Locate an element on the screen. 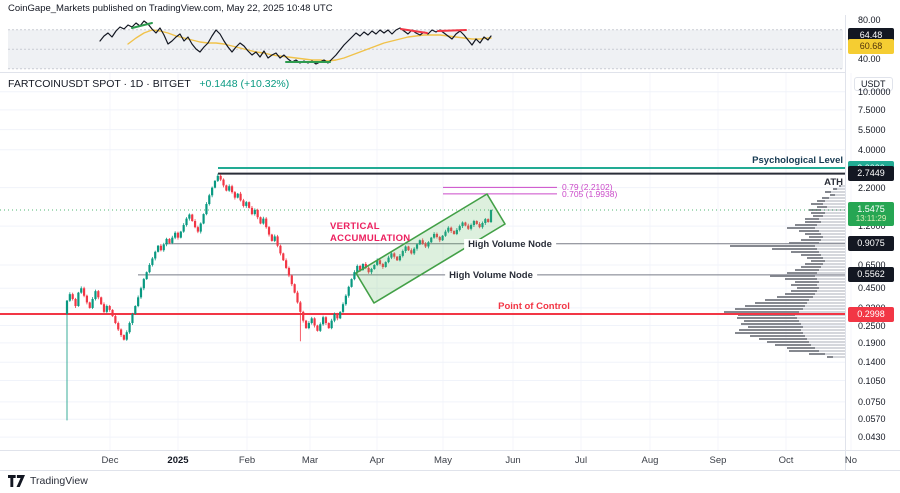 The width and height of the screenshot is (900, 493). pane-separator is located at coordinates (422, 72).